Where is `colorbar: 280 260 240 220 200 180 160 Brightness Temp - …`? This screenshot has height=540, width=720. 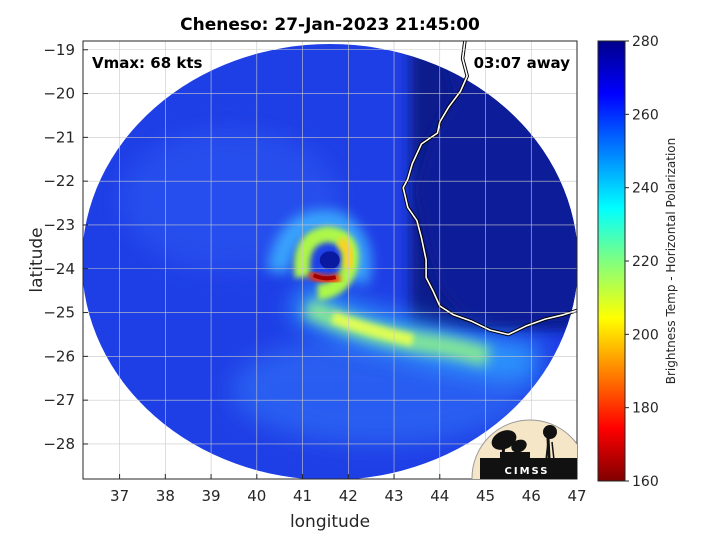
colorbar: 280 260 240 220 200 180 160 Brightness Temp - … is located at coordinates (637, 262).